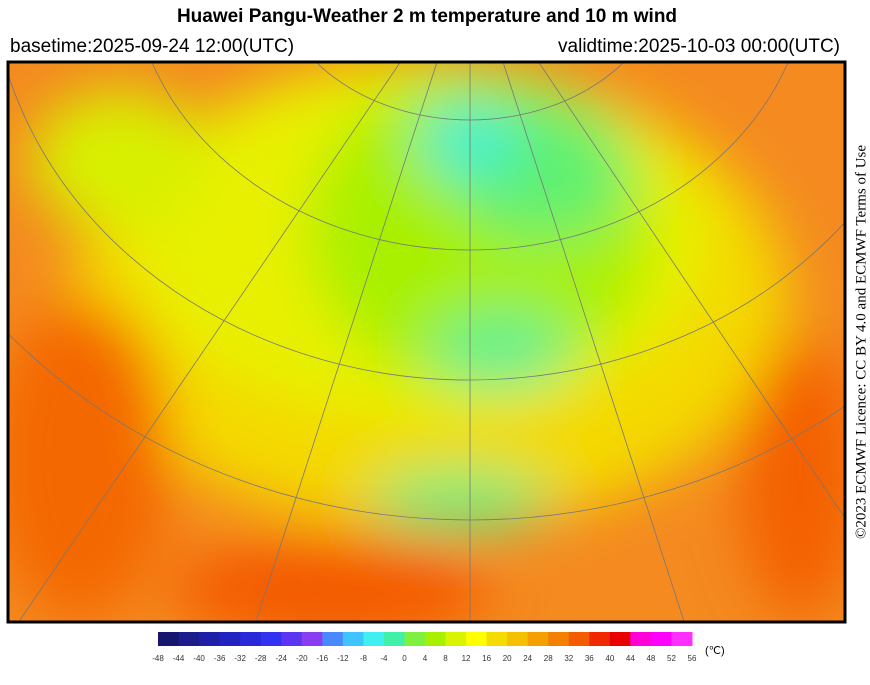  What do you see at coordinates (158, 658) in the screenshot?
I see `colorbar-tick-label: -48` at bounding box center [158, 658].